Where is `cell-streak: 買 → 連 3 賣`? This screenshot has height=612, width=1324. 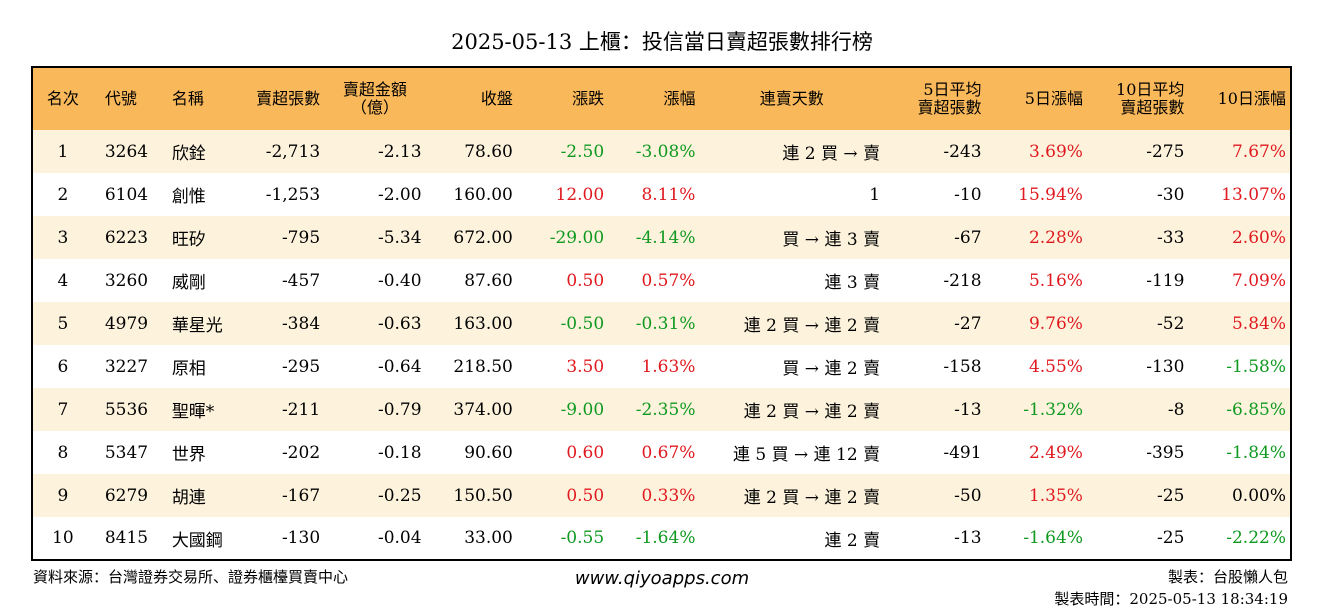 cell-streak: 買 → 連 3 賣 is located at coordinates (831, 240).